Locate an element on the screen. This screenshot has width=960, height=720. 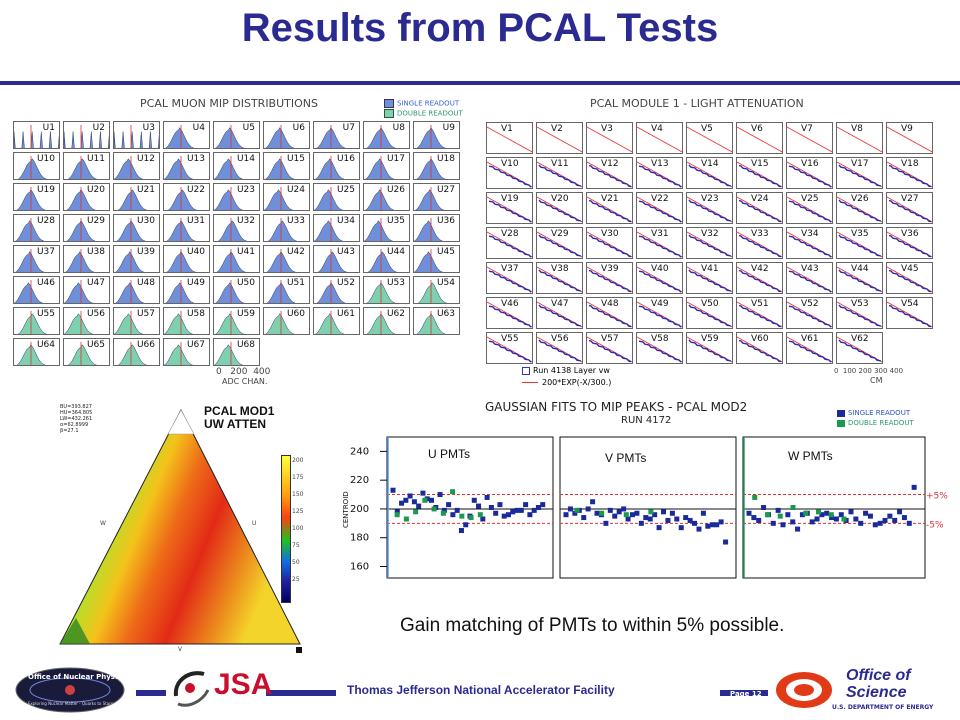
mip-histogram-cell: U19 is located at coordinates (36, 197).